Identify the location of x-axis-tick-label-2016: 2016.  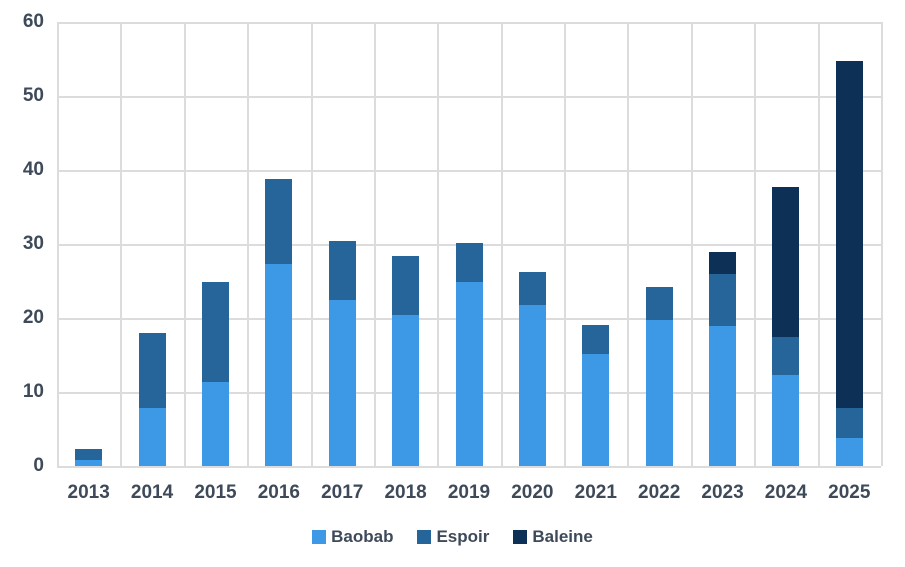
(278, 492).